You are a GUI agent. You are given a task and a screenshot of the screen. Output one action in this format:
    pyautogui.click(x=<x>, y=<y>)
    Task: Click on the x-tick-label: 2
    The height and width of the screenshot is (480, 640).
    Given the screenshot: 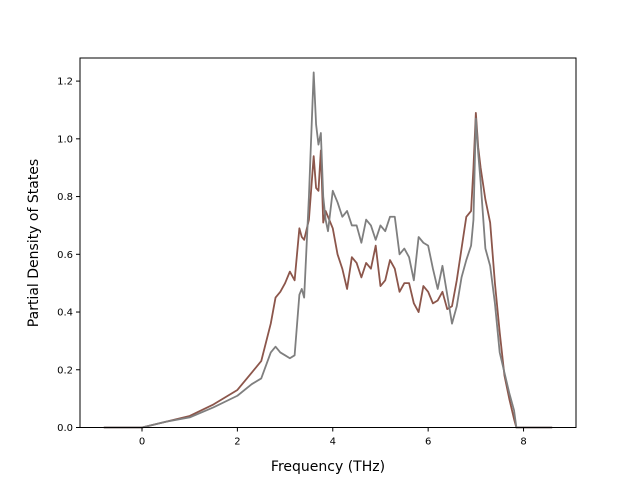 What is the action you would take?
    pyautogui.click(x=237, y=442)
    